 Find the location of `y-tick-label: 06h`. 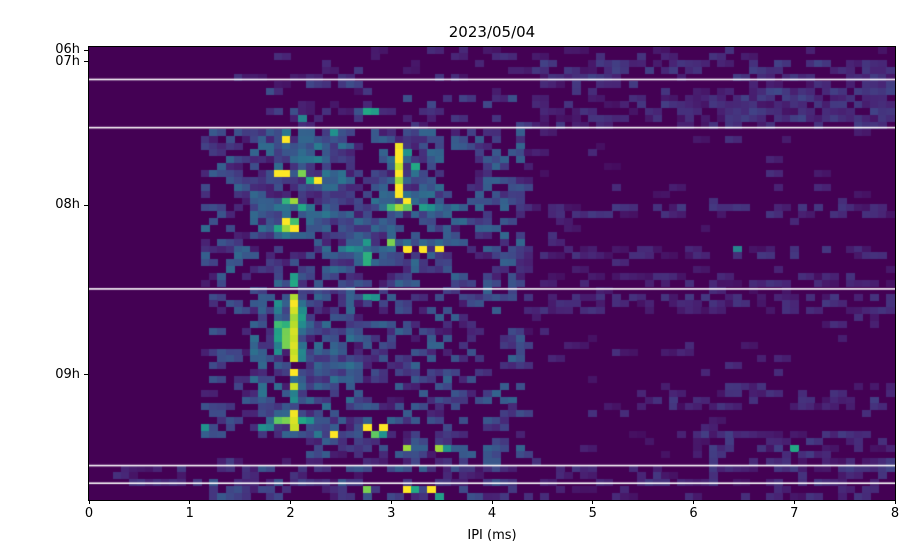

y-tick-label: 06h is located at coordinates (67, 50).